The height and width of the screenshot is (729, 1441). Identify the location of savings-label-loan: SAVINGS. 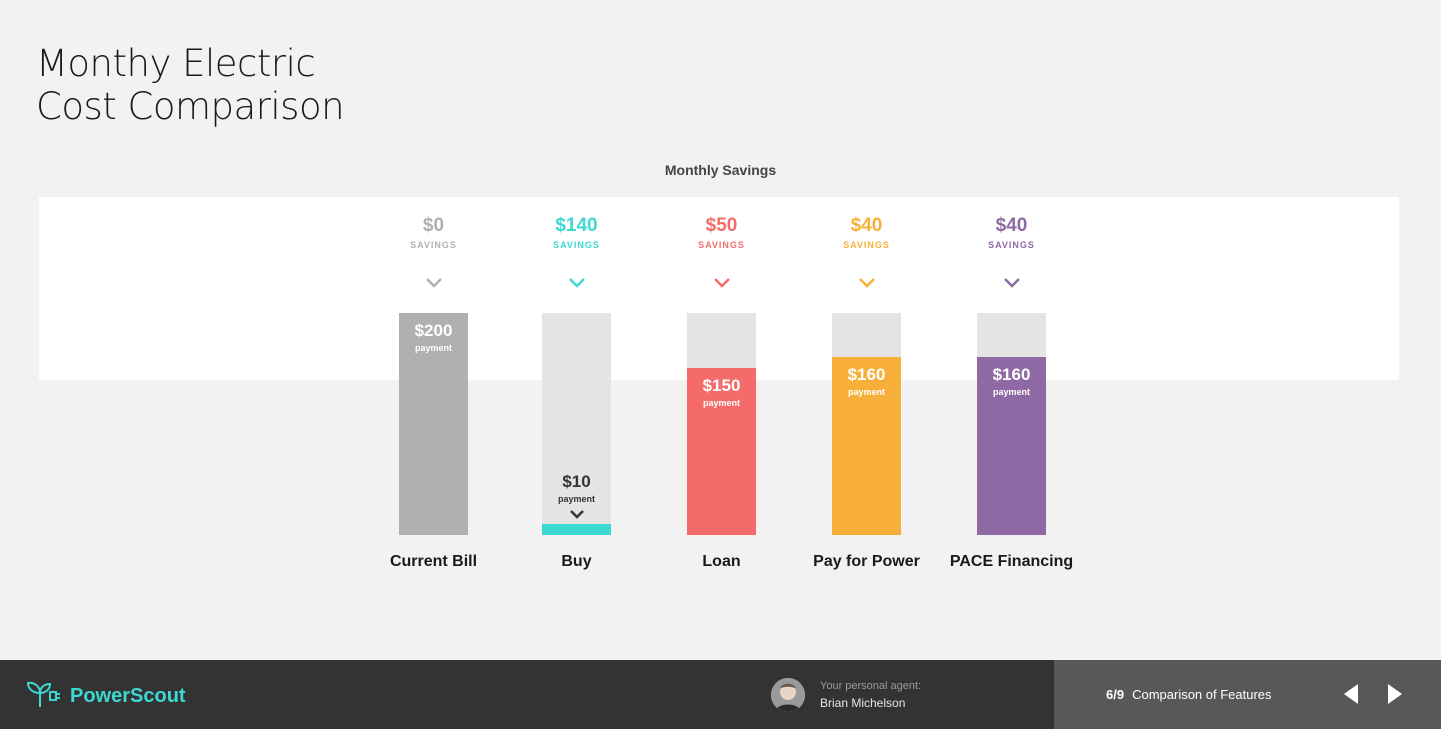
(721, 245).